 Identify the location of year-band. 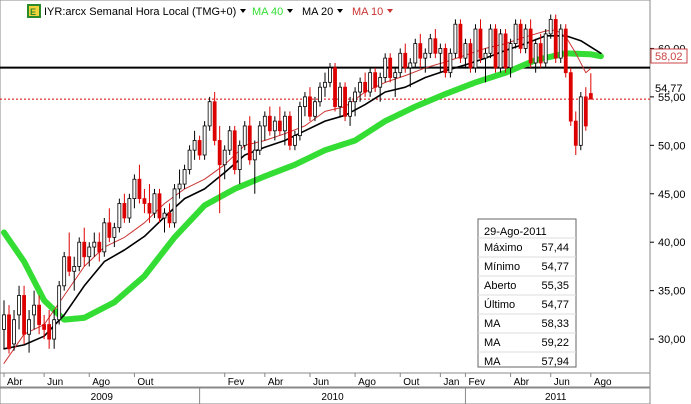
(325, 395).